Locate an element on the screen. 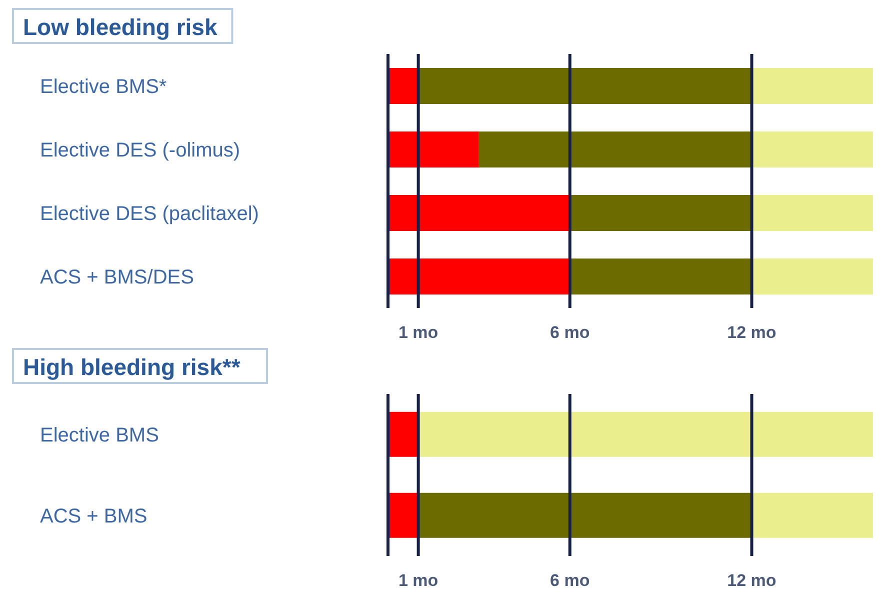  category-label: Elective BMS is located at coordinates (99, 435).